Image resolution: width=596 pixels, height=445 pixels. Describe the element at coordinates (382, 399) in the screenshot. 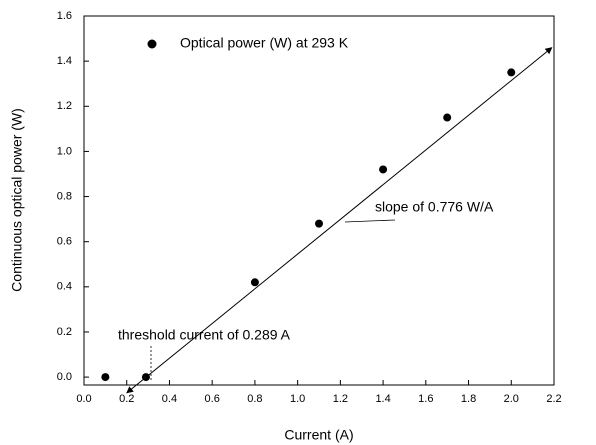

I see `x-tick-label: 1.4` at that location.